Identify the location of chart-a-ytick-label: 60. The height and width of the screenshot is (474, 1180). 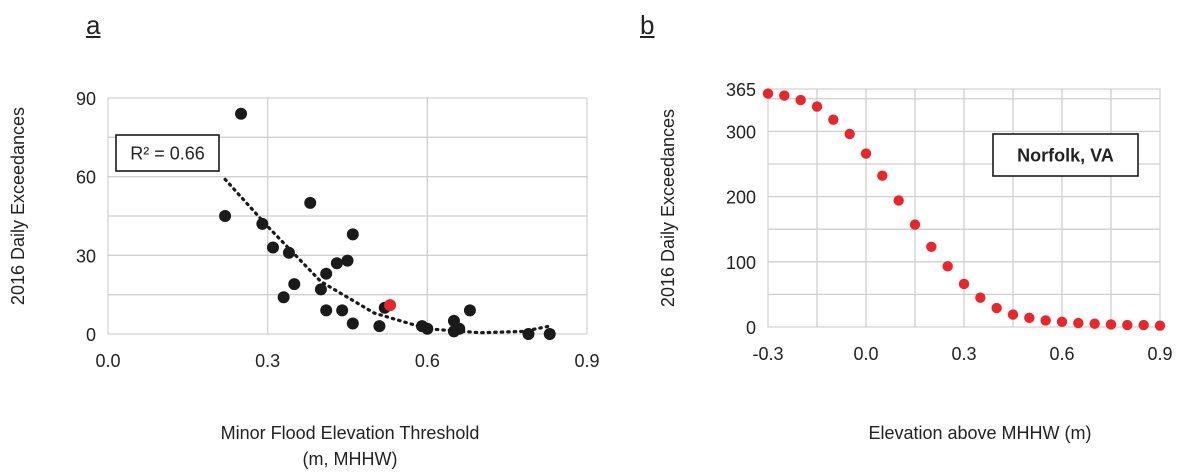
(86, 178).